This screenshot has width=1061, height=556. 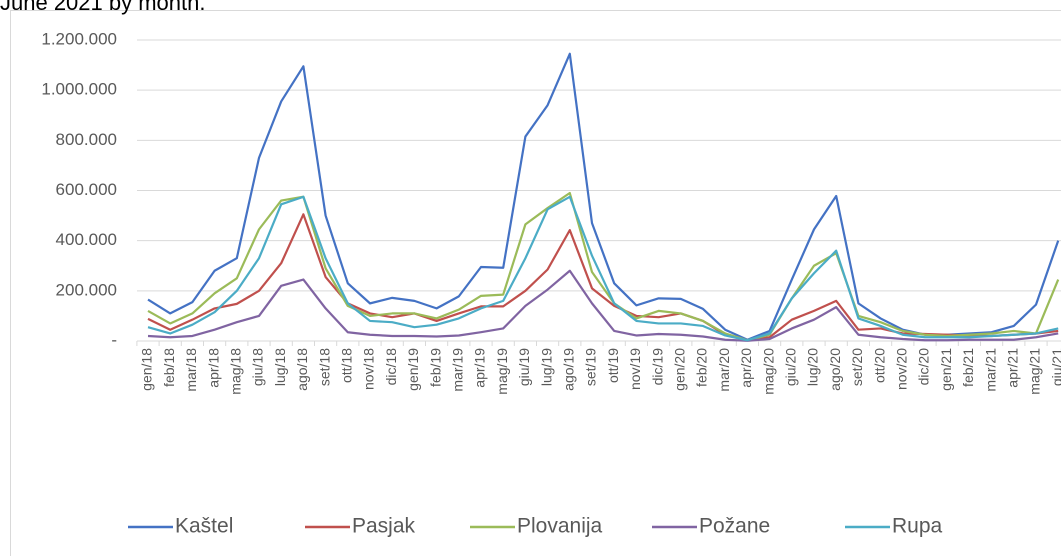 I want to click on x-tick-label: apr/19, so click(x=480, y=368).